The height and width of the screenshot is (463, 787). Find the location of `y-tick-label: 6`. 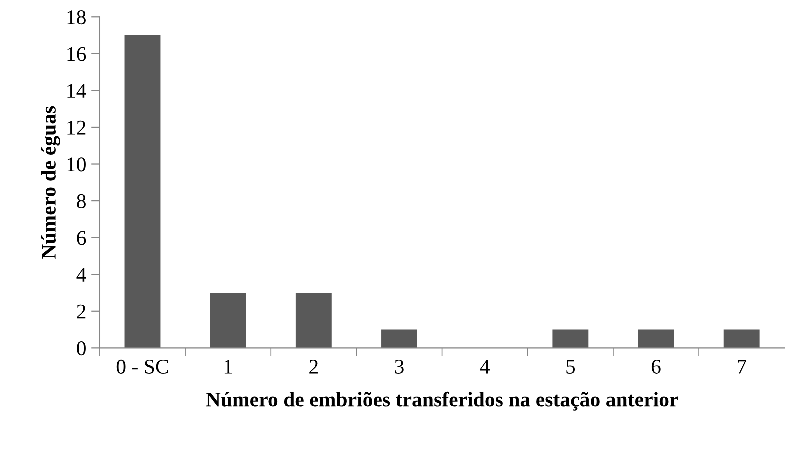

y-tick-label: 6 is located at coordinates (81, 238).